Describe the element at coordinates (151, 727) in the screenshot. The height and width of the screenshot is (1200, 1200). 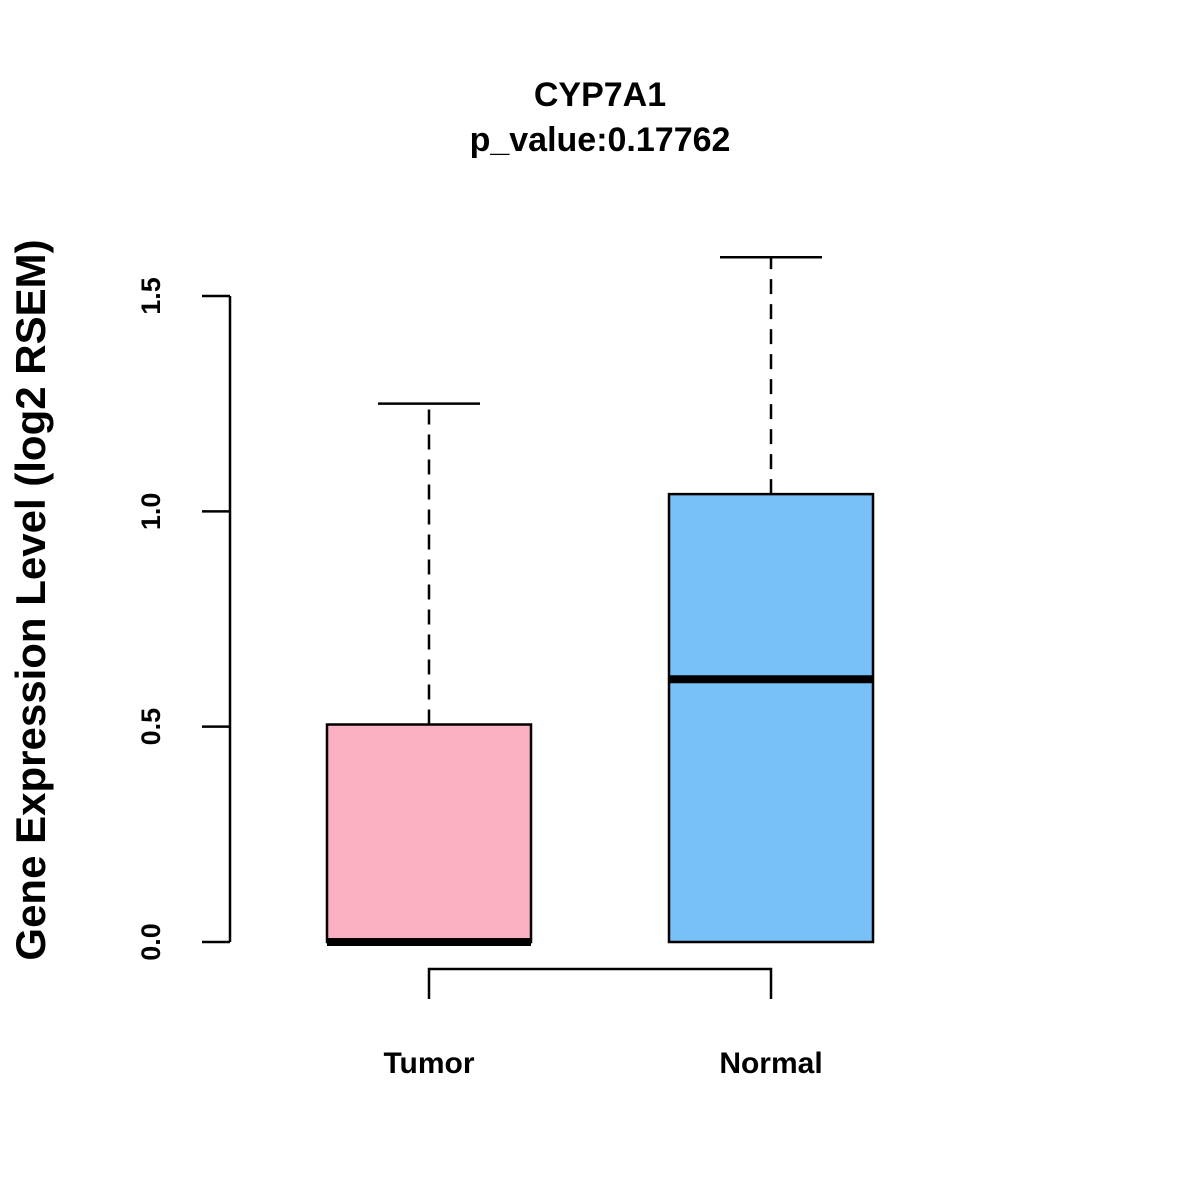
I see `y-tick-label: 0.5` at that location.